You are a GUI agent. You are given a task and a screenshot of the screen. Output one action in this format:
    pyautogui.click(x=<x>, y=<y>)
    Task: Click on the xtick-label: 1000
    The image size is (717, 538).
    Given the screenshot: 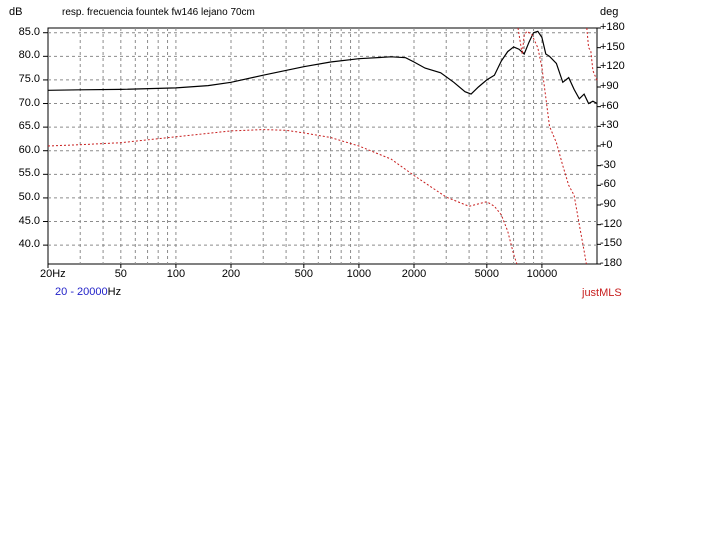 What is the action you would take?
    pyautogui.click(x=359, y=274)
    